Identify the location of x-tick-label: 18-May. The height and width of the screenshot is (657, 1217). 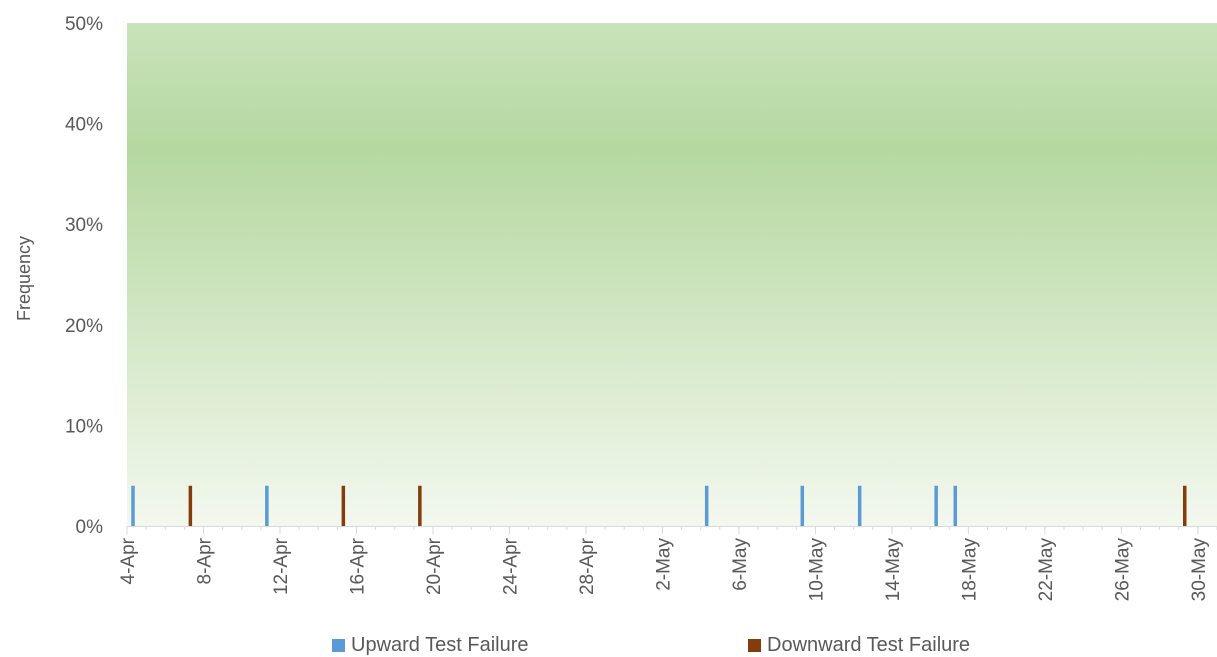
(969, 570).